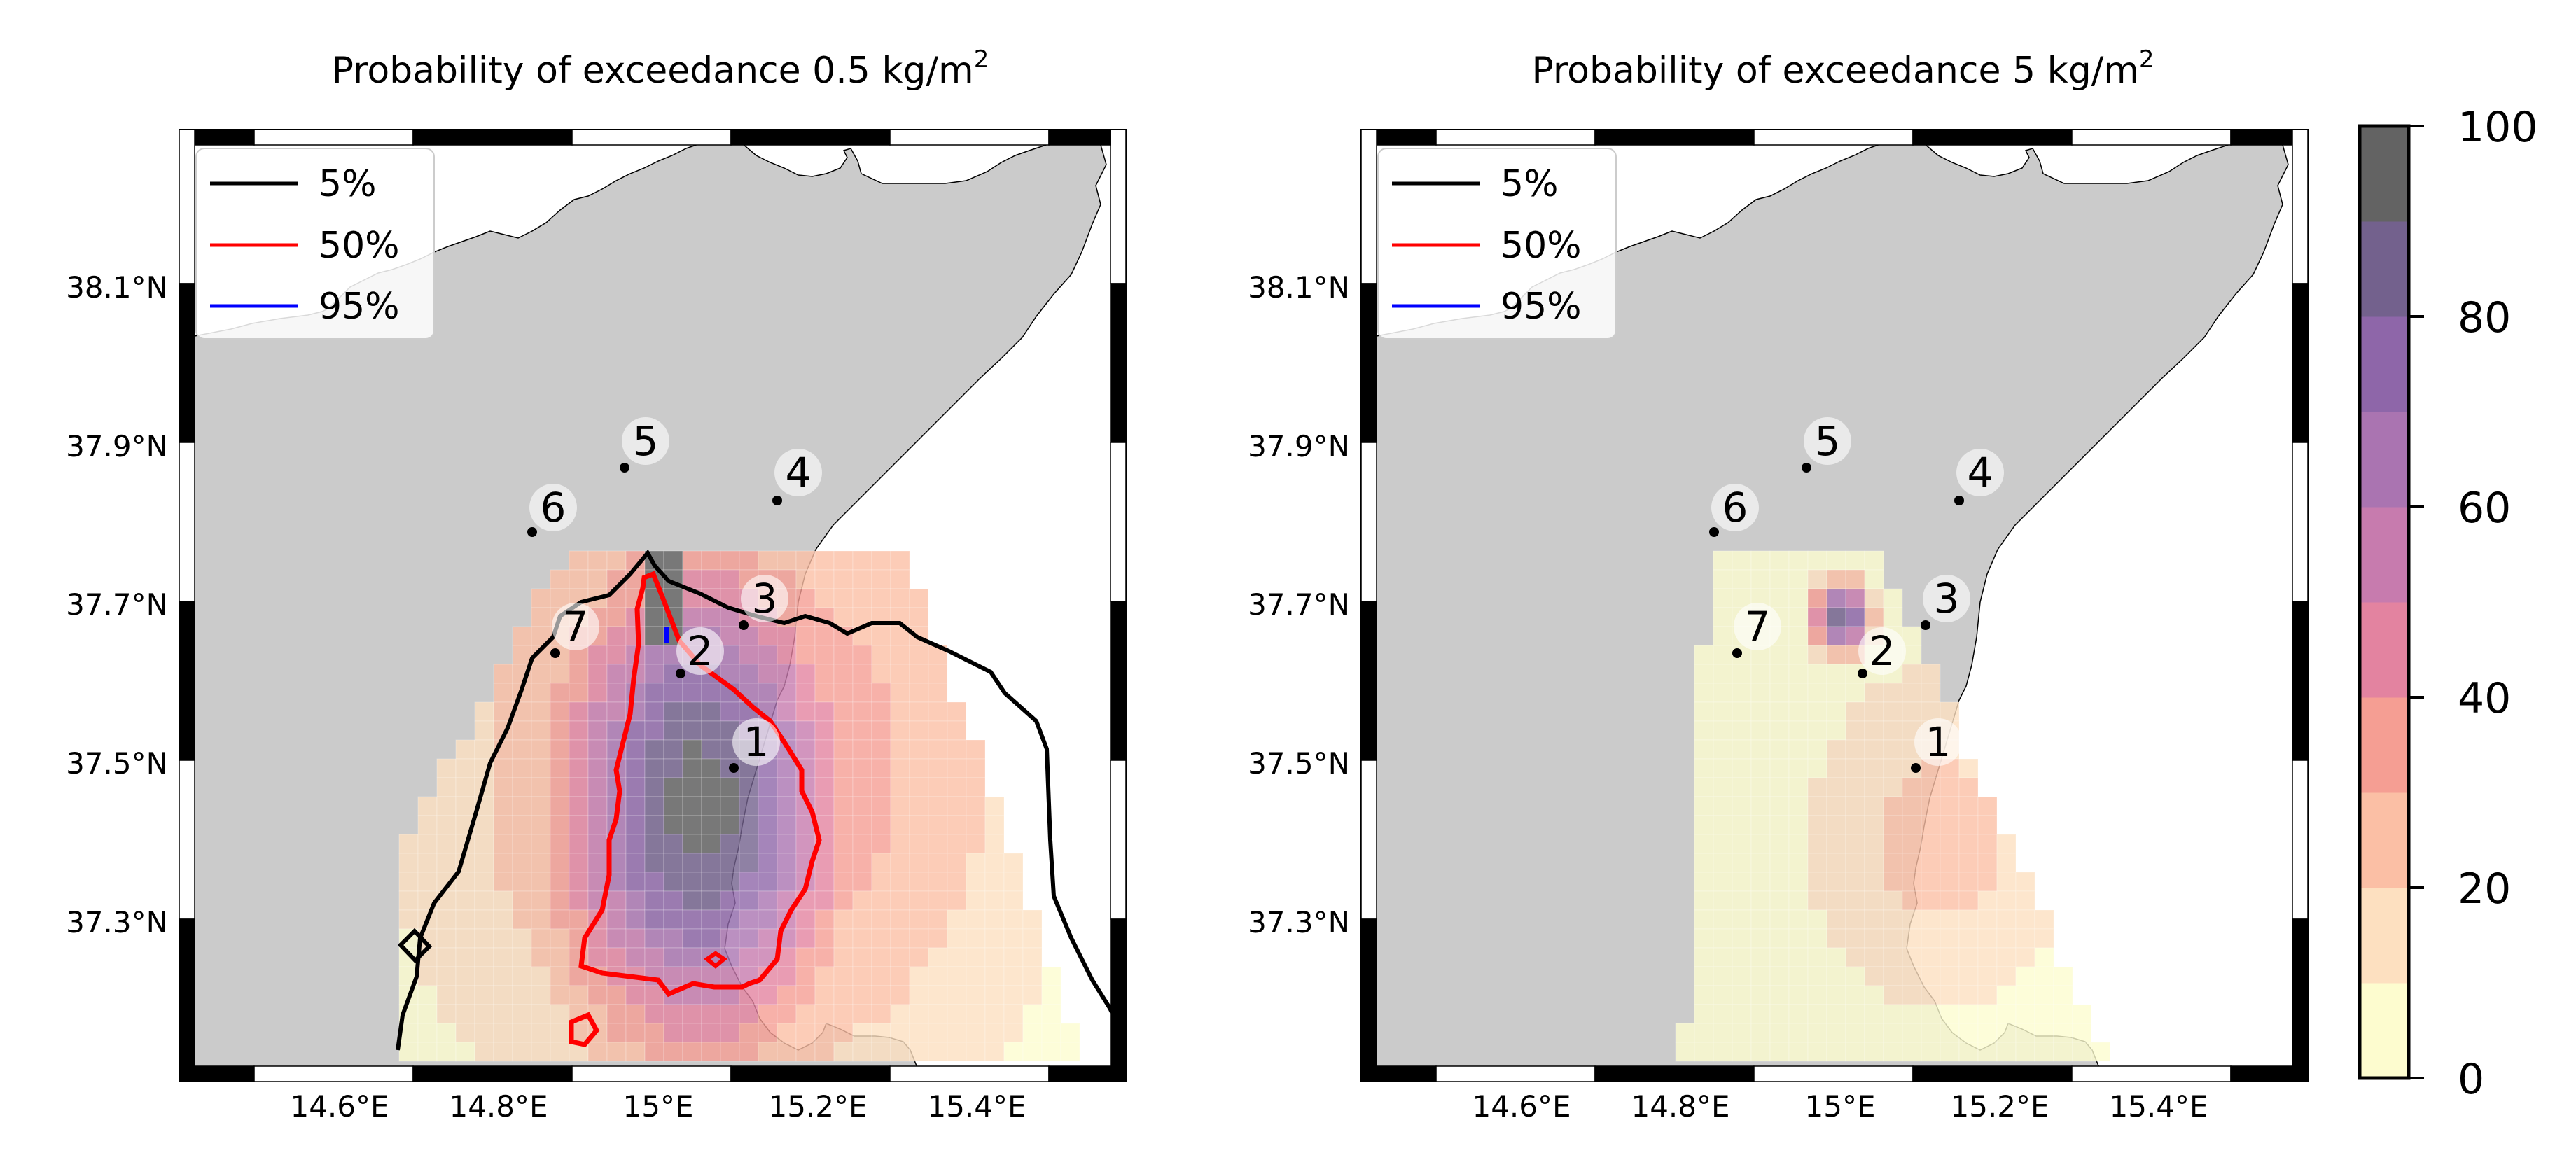 This screenshot has height=1167, width=2576. Describe the element at coordinates (2416, 602) in the screenshot. I see `colorbar-ticks` at that location.